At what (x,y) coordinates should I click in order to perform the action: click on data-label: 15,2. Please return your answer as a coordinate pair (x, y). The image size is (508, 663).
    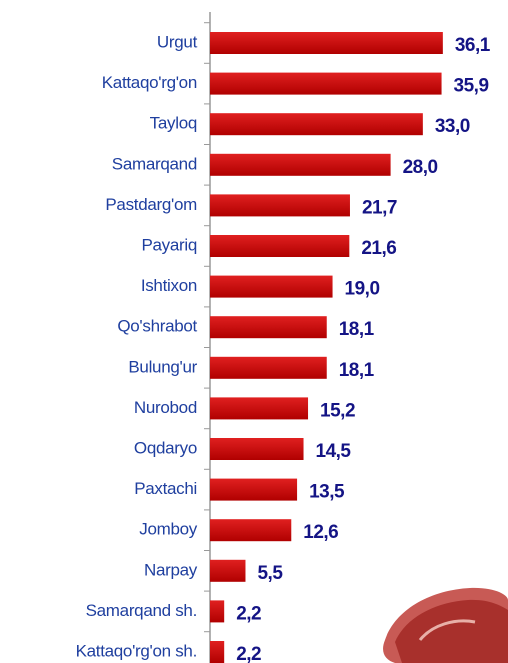
    Looking at the image, I should click on (337, 410).